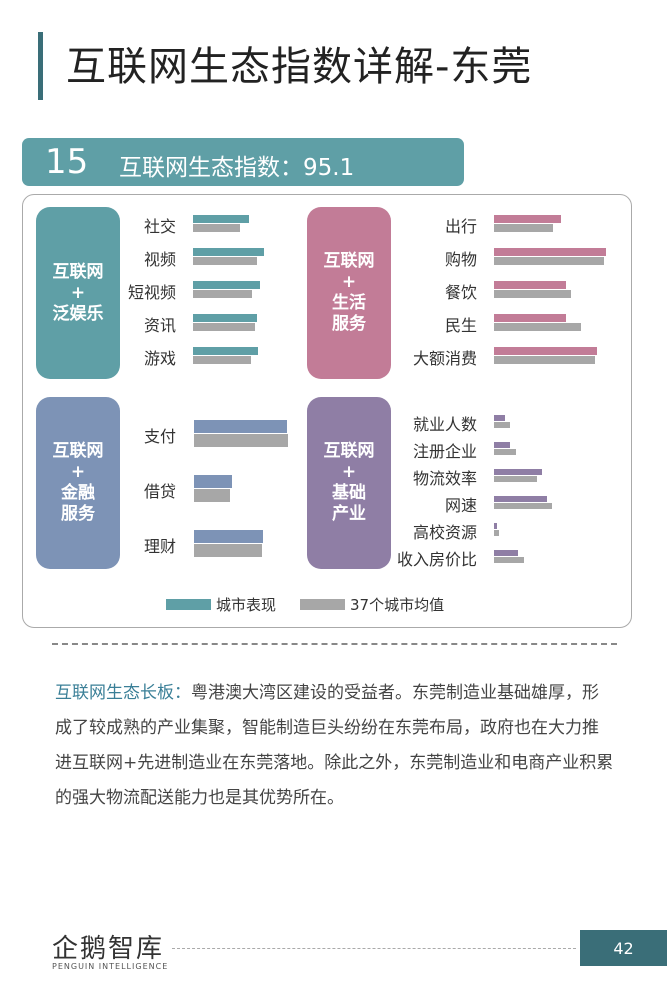  I want to click on category-label-ind: 互联网 + 基础 产业, so click(349, 482).